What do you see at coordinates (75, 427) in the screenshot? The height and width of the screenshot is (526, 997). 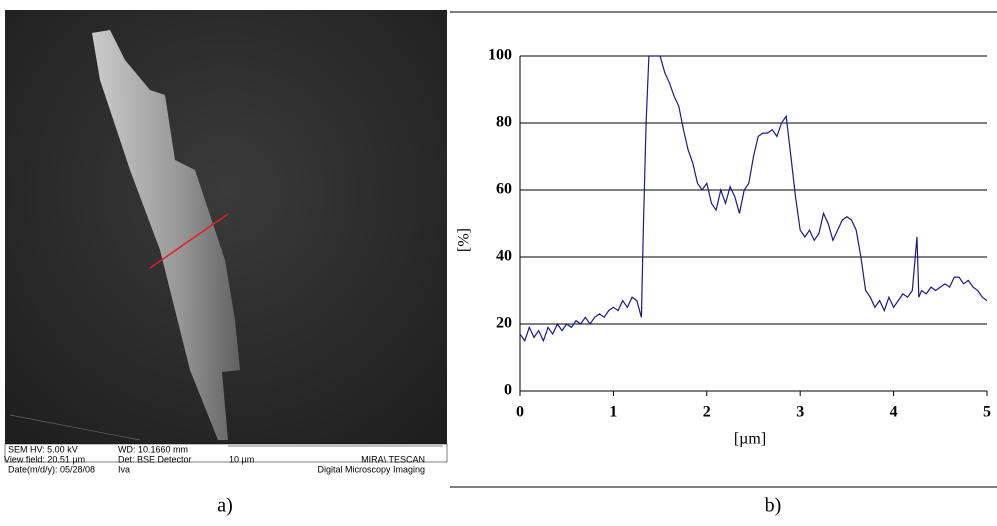 I see `scratch` at bounding box center [75, 427].